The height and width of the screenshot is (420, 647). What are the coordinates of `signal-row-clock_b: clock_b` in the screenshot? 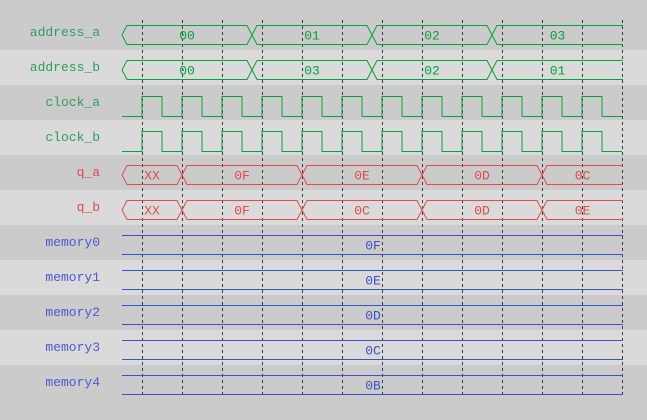 It's located at (323, 137).